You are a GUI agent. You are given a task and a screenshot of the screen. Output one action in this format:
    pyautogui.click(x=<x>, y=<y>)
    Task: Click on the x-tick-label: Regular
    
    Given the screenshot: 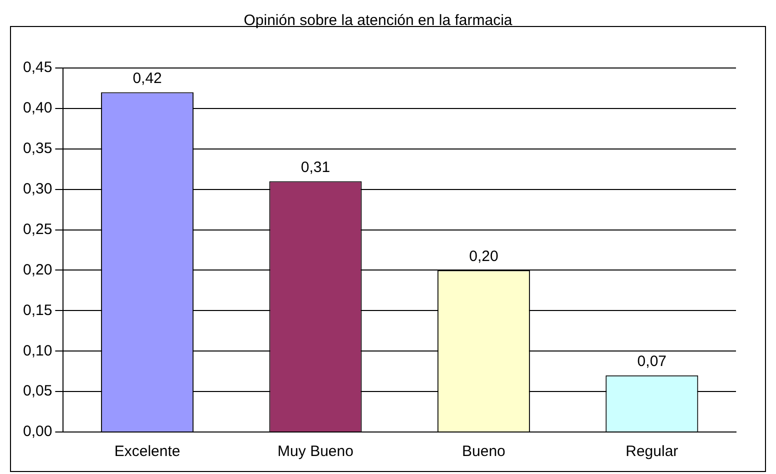 What is the action you would take?
    pyautogui.click(x=652, y=451)
    